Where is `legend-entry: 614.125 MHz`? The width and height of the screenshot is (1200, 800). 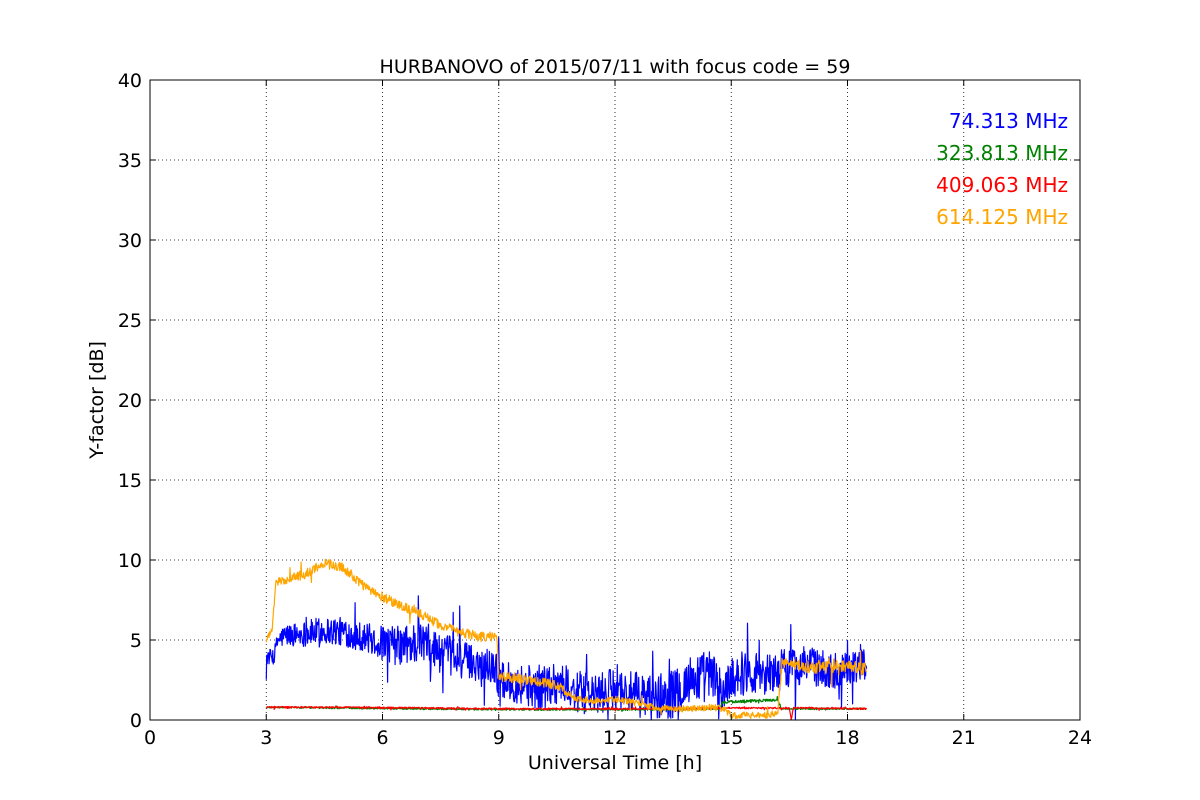
legend-entry: 614.125 MHz is located at coordinates (1002, 217).